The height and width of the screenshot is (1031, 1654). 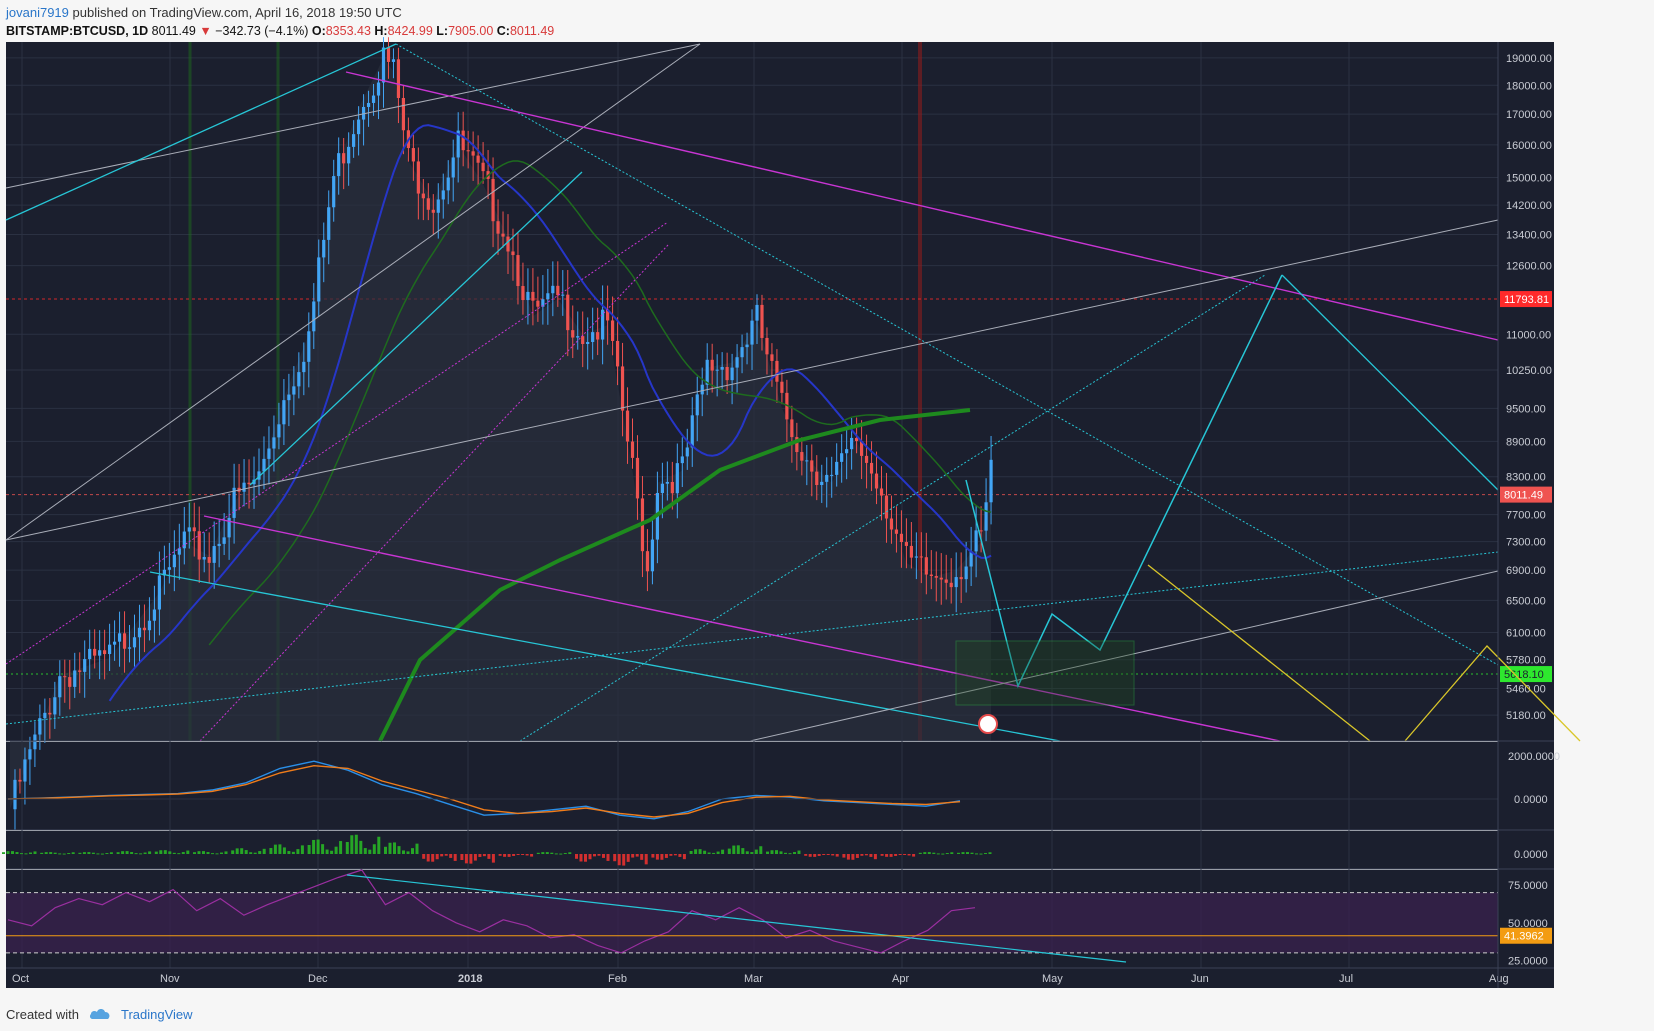 What do you see at coordinates (318, 31) in the screenshot?
I see `open-label: O:` at bounding box center [318, 31].